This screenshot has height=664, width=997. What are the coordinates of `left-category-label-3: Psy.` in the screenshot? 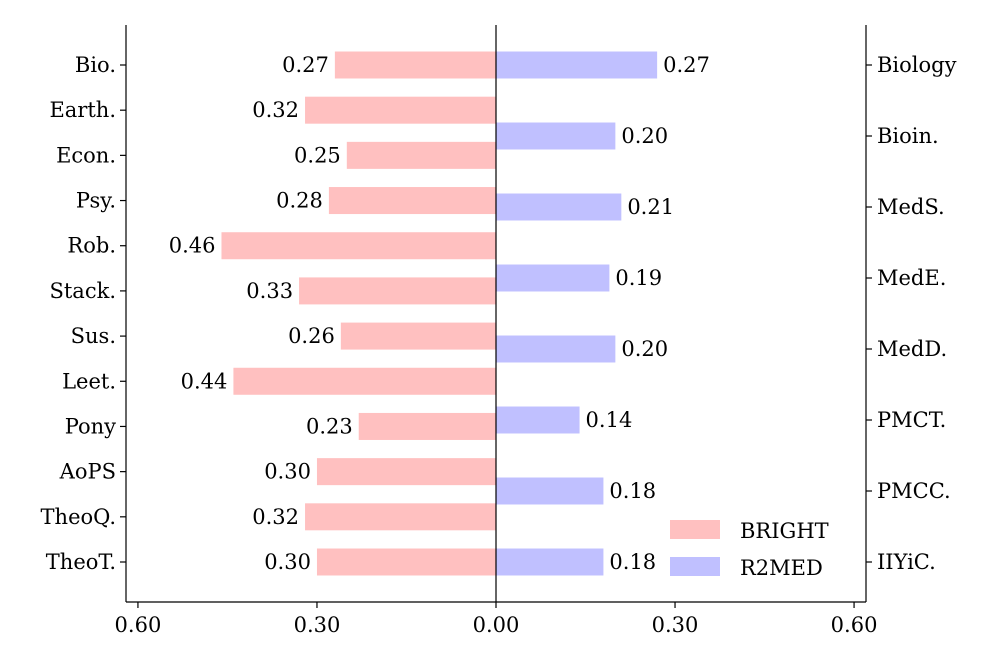 It's located at (96, 201).